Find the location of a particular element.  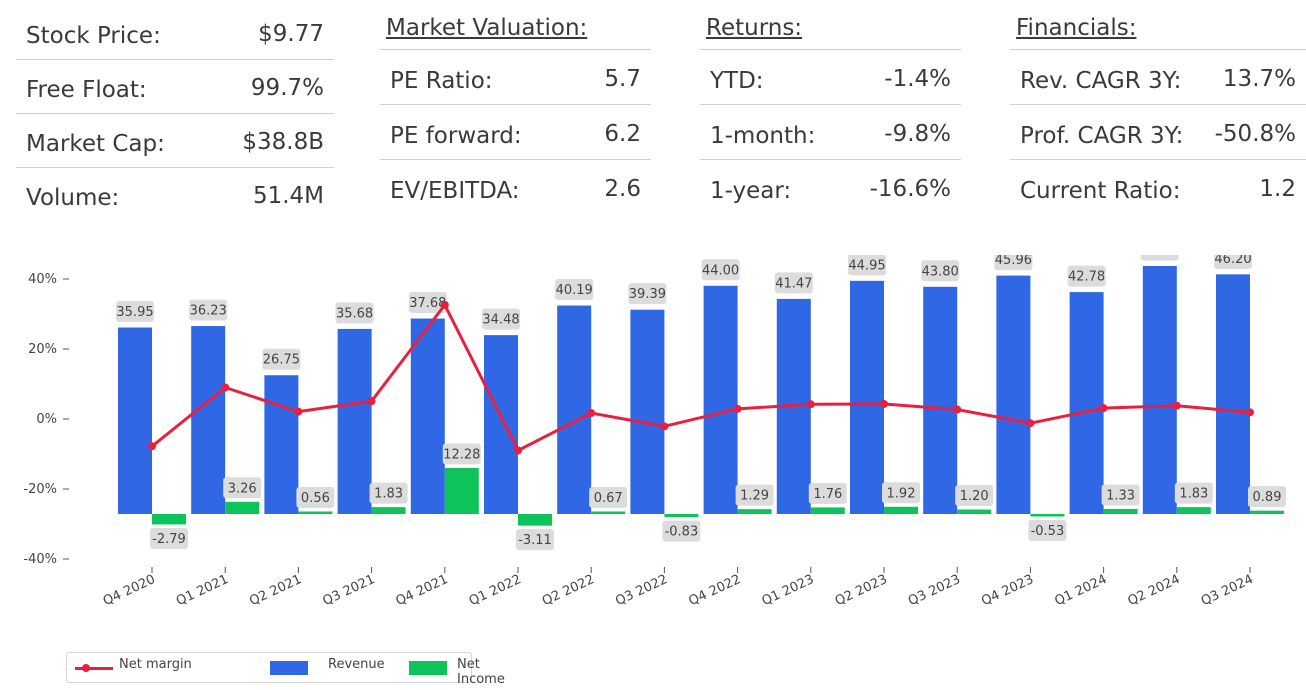

metric-label: 1-month: is located at coordinates (763, 136).